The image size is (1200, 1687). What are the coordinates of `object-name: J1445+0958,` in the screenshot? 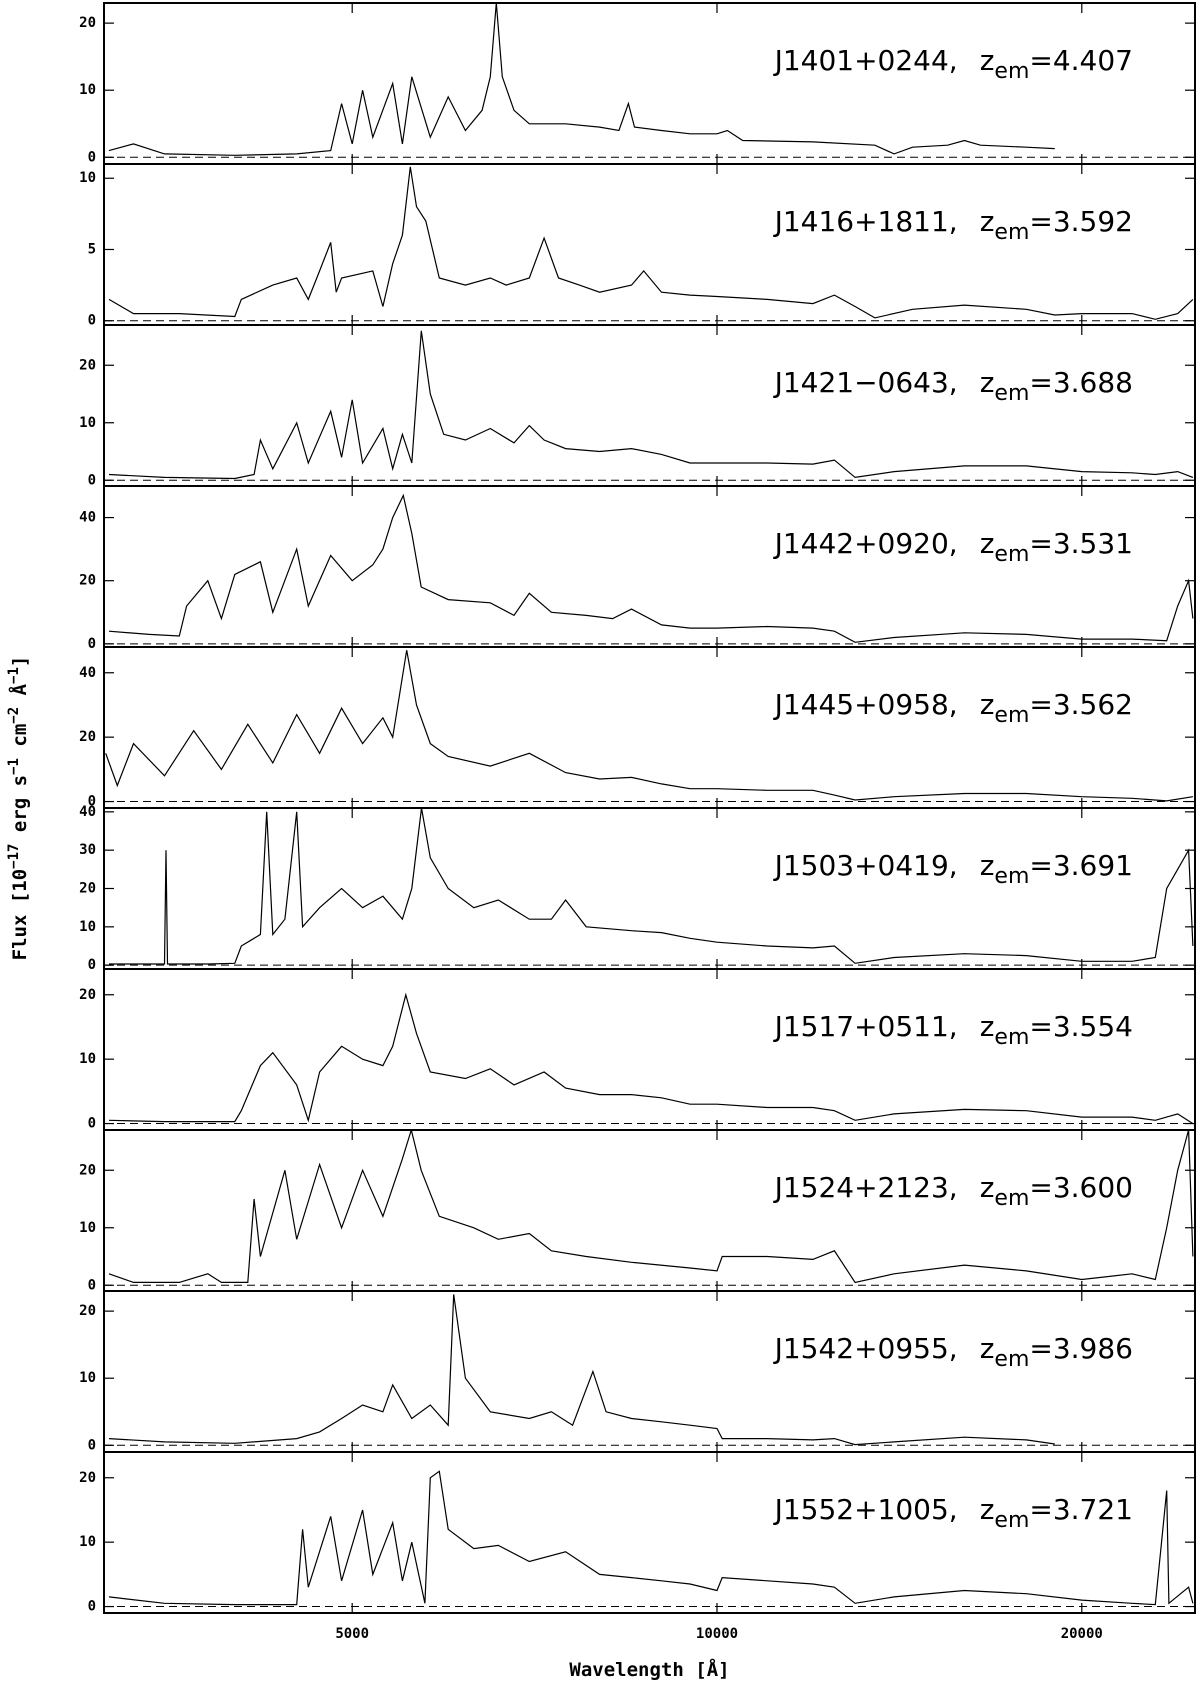 It's located at (865, 704).